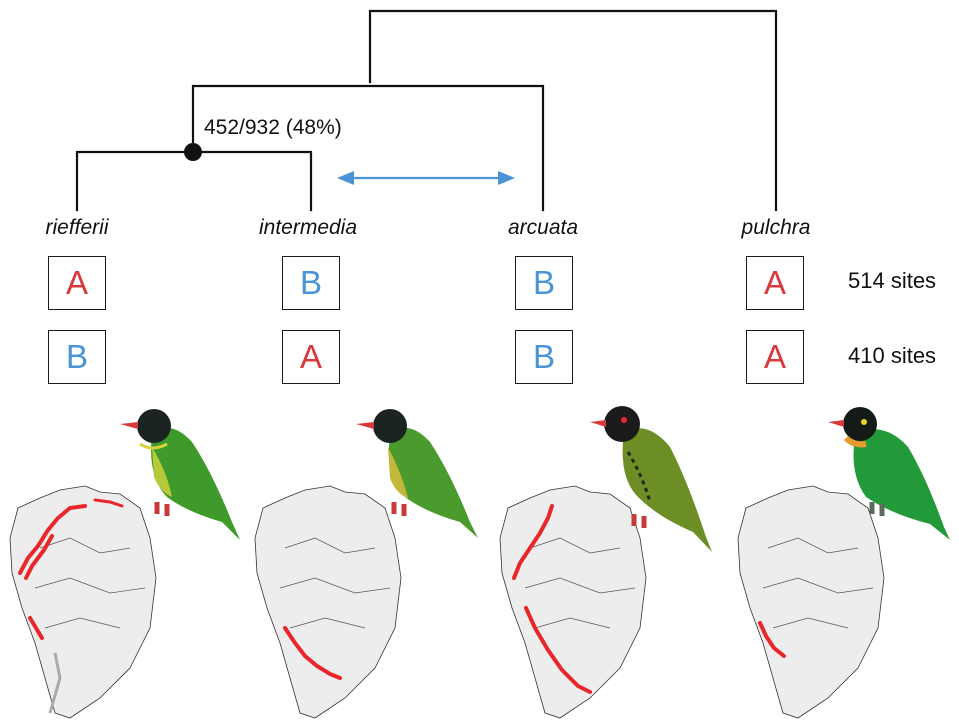 Image resolution: width=959 pixels, height=727 pixels. Describe the element at coordinates (77, 227) in the screenshot. I see `taxon-name-riefferii: riefferii` at that location.